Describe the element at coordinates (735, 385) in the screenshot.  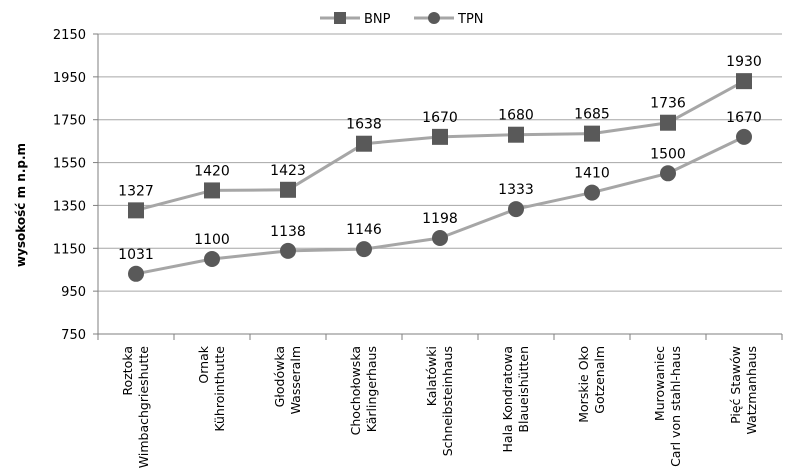
I see `x-category-label-line: Pięć Stawów` at that location.